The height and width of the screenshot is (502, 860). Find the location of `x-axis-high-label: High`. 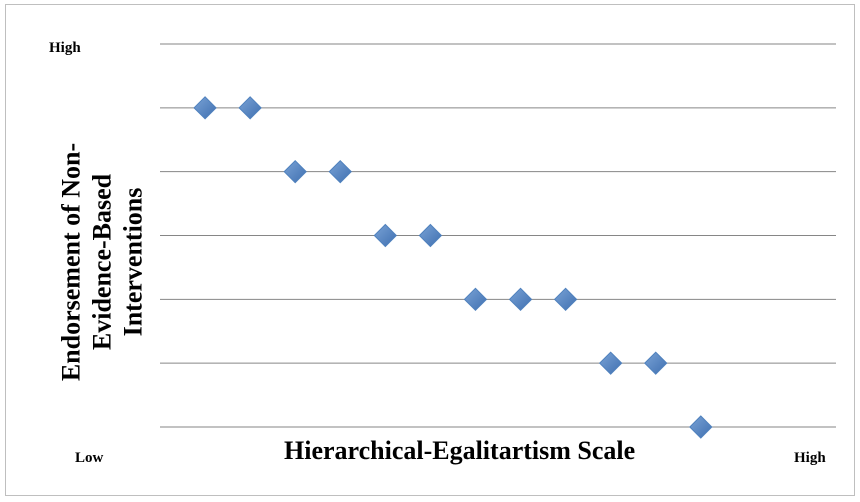

x-axis-high-label: High is located at coordinates (810, 458).